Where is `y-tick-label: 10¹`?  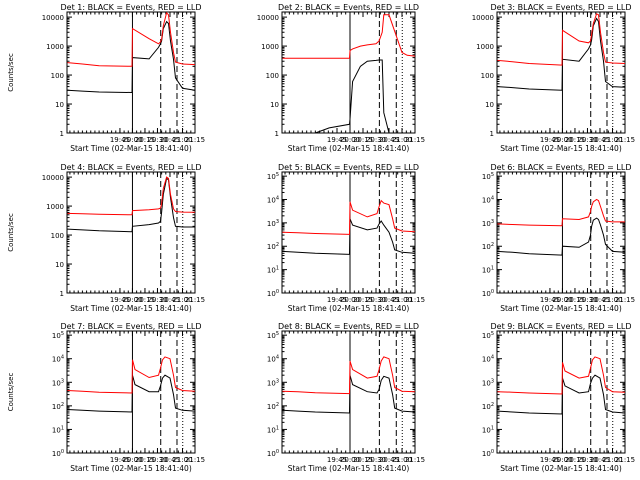
y-tick-label: 10¹ is located at coordinates (488, 429).